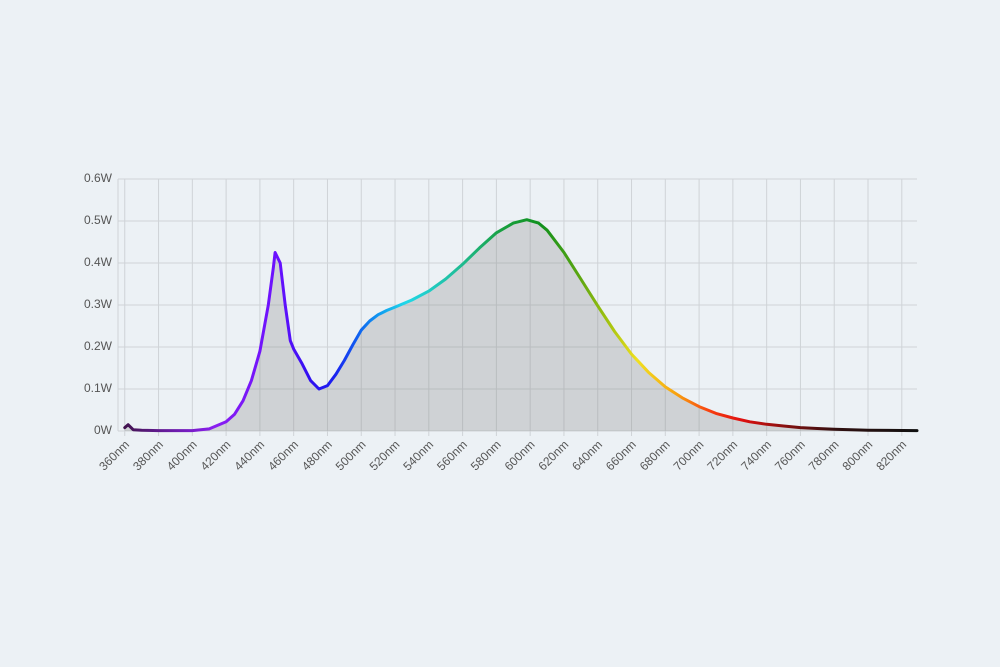  I want to click on y-tick-label: 0.3W, so click(98, 304).